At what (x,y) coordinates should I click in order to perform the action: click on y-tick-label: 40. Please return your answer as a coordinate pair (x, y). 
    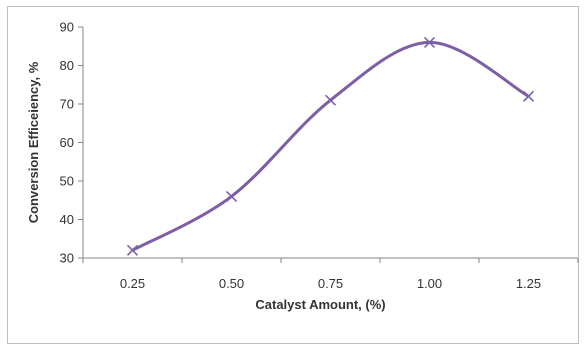
    Looking at the image, I should click on (67, 219).